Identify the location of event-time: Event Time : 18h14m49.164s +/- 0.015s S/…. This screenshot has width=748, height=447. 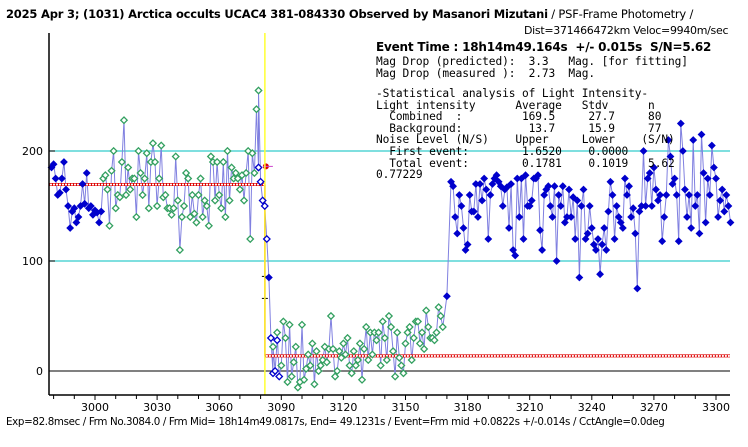
(544, 47).